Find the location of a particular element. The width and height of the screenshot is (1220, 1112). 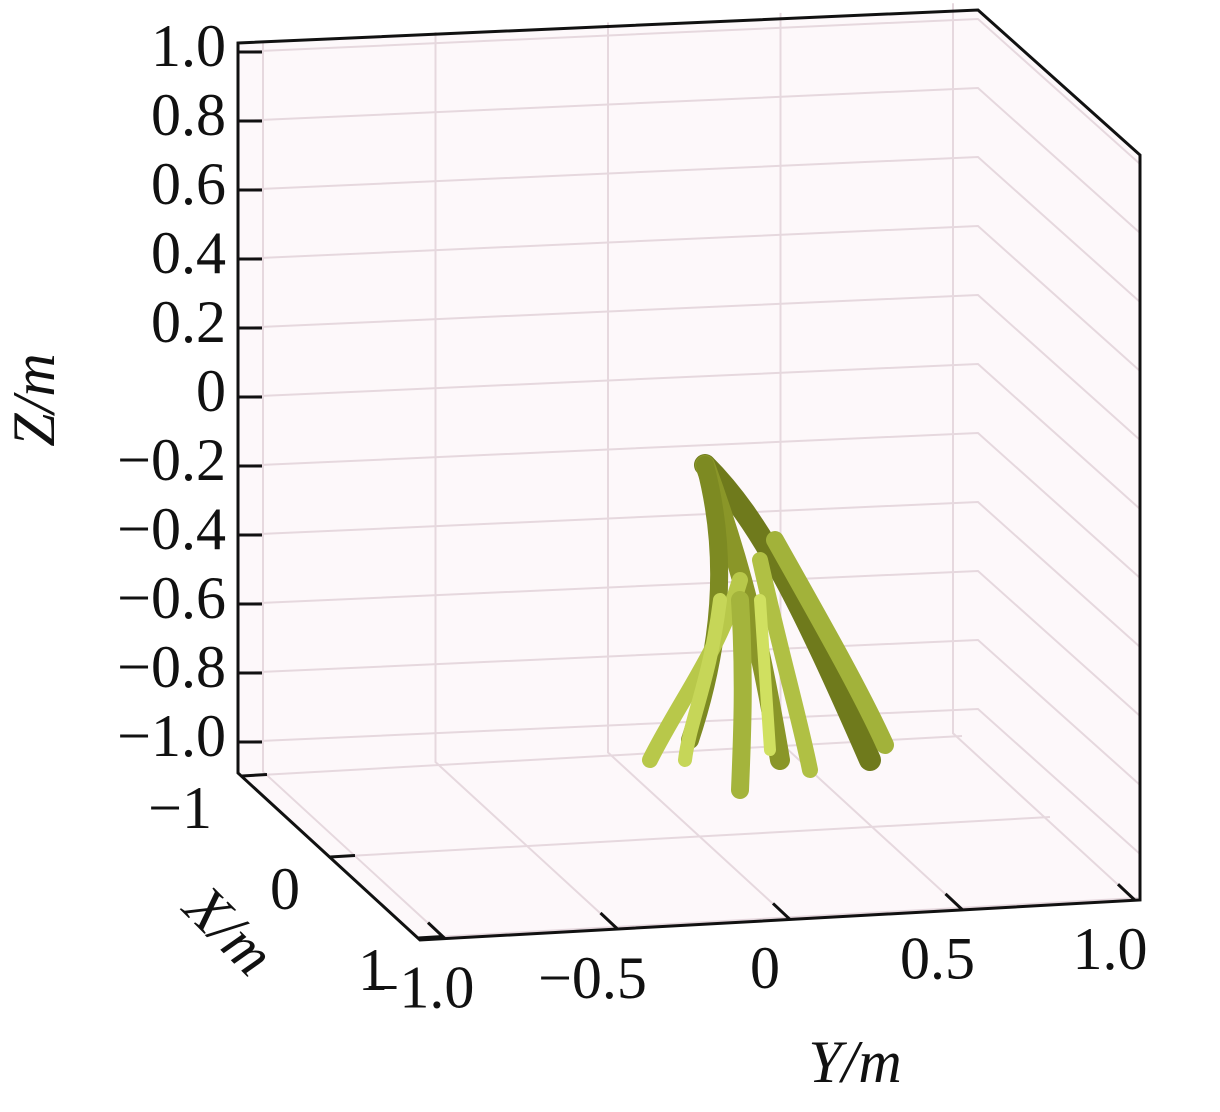

z-axis-title: Z/m is located at coordinates (34, 399).